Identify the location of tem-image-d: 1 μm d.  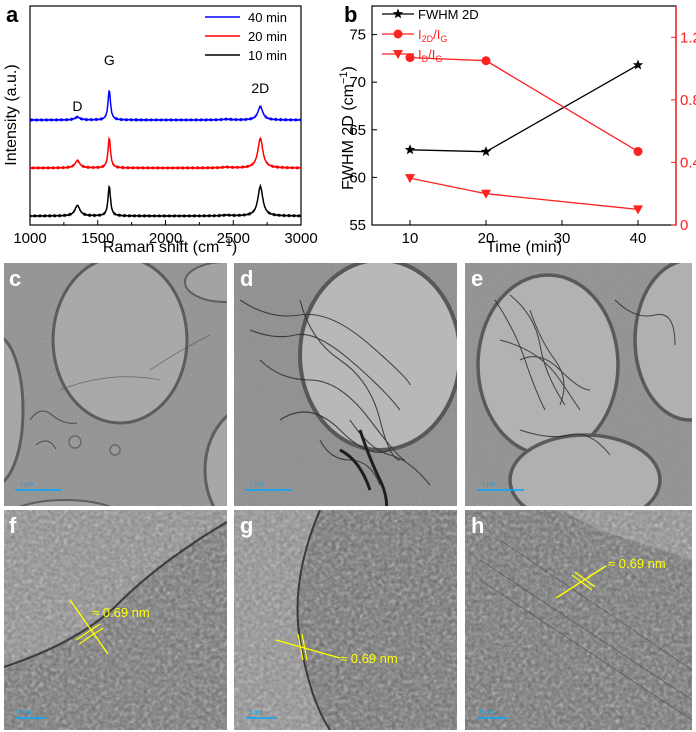
(345, 384).